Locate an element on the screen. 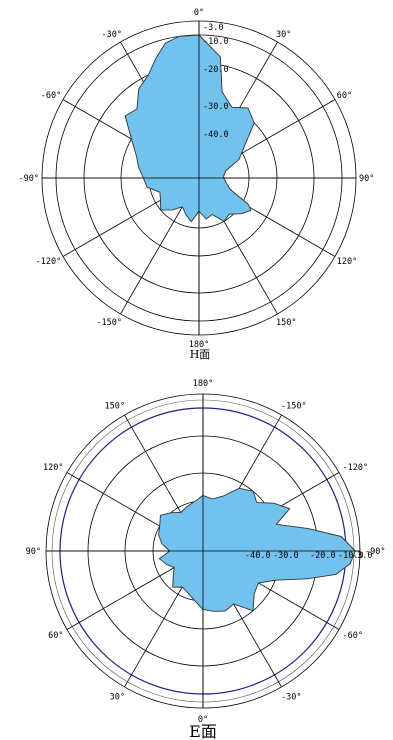  e-plane-caption: E面 is located at coordinates (203, 731).